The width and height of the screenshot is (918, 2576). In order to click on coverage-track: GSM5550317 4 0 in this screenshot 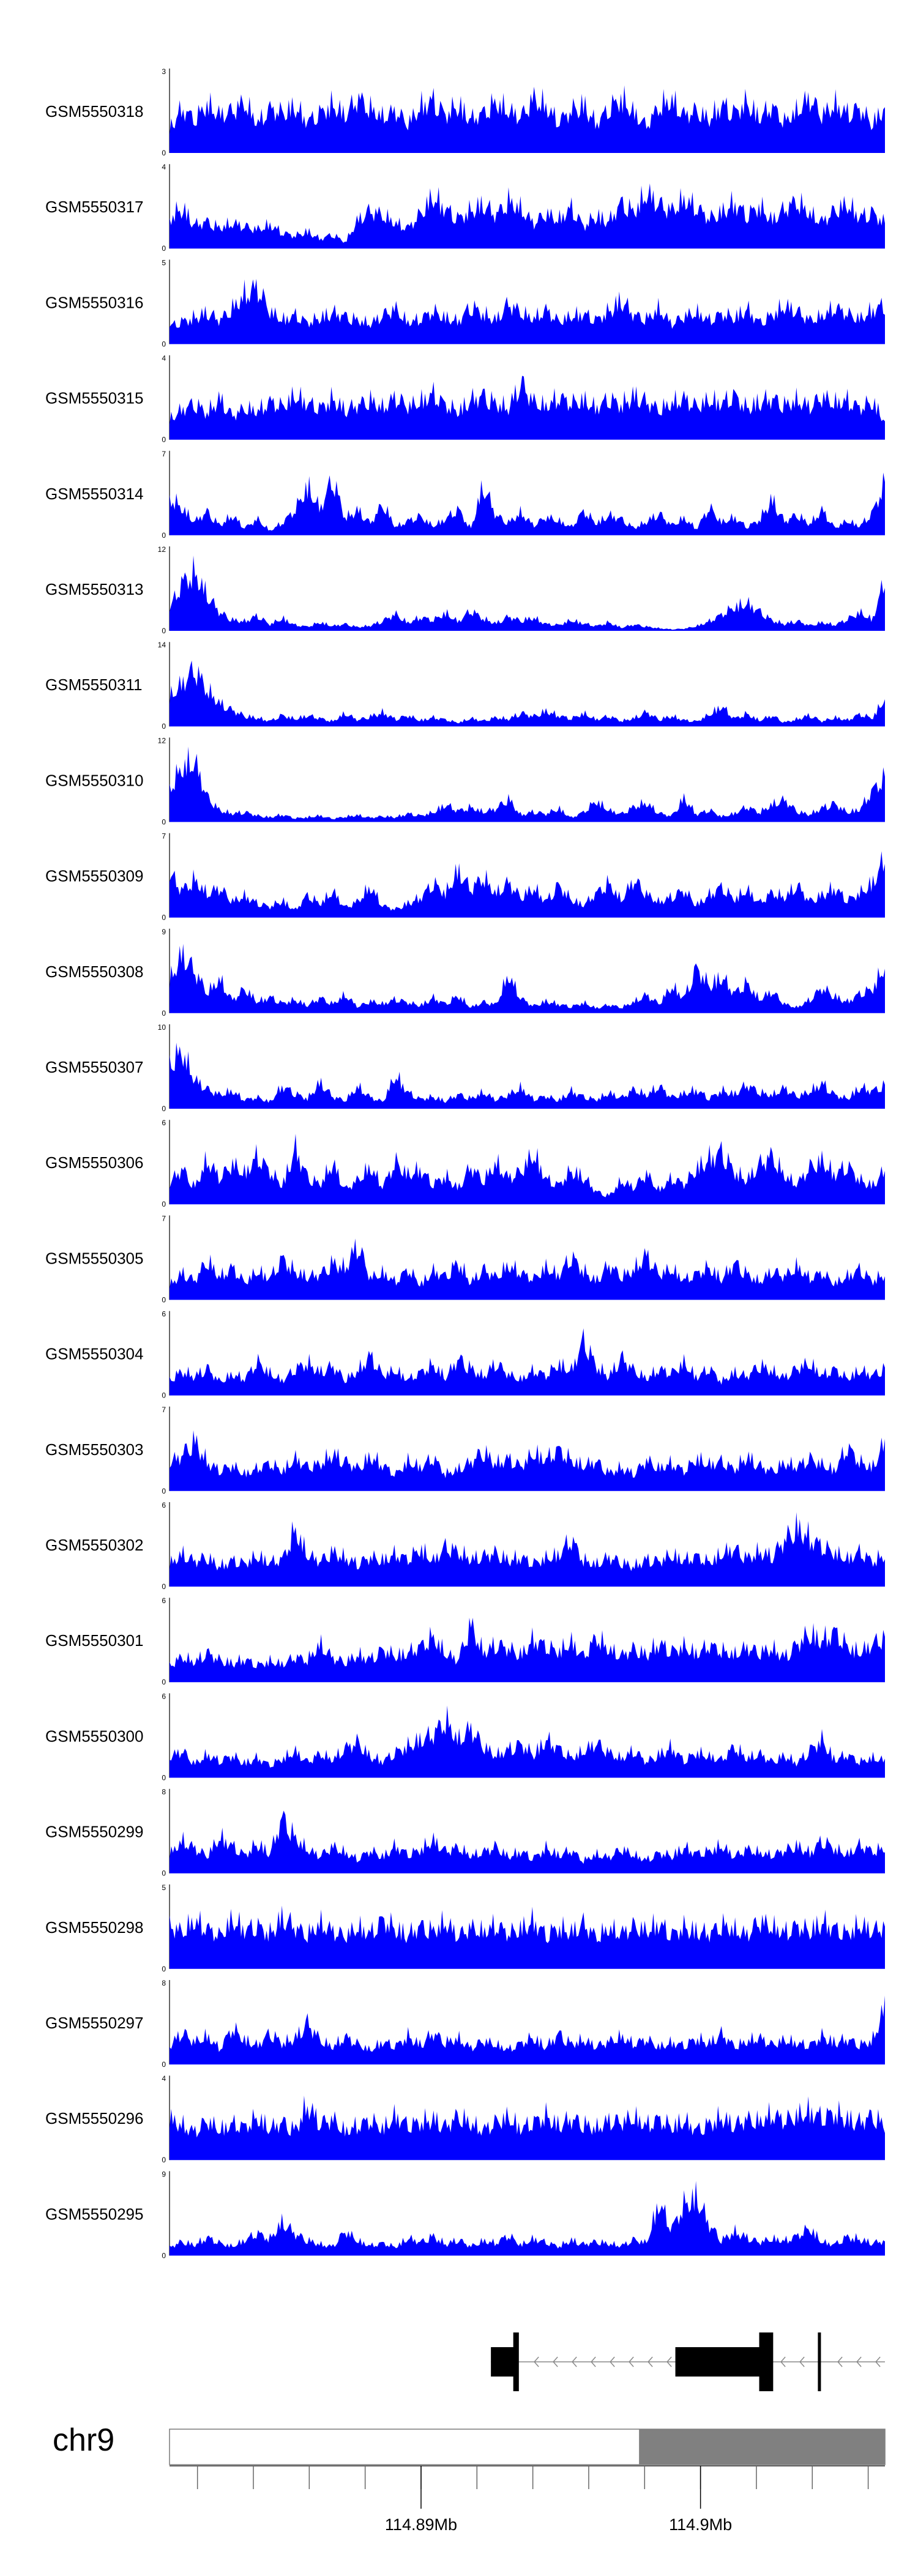, I will do `click(465, 208)`.